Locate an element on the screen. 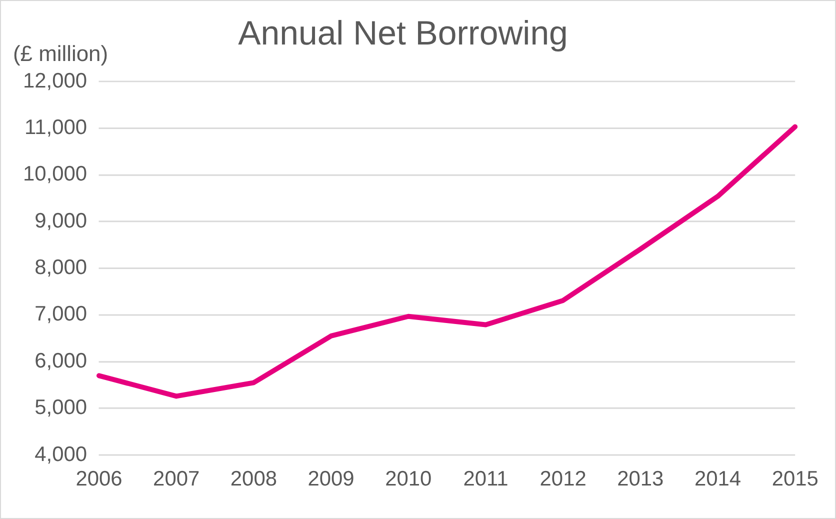  y-tick-label: 5,000 is located at coordinates (61, 408).